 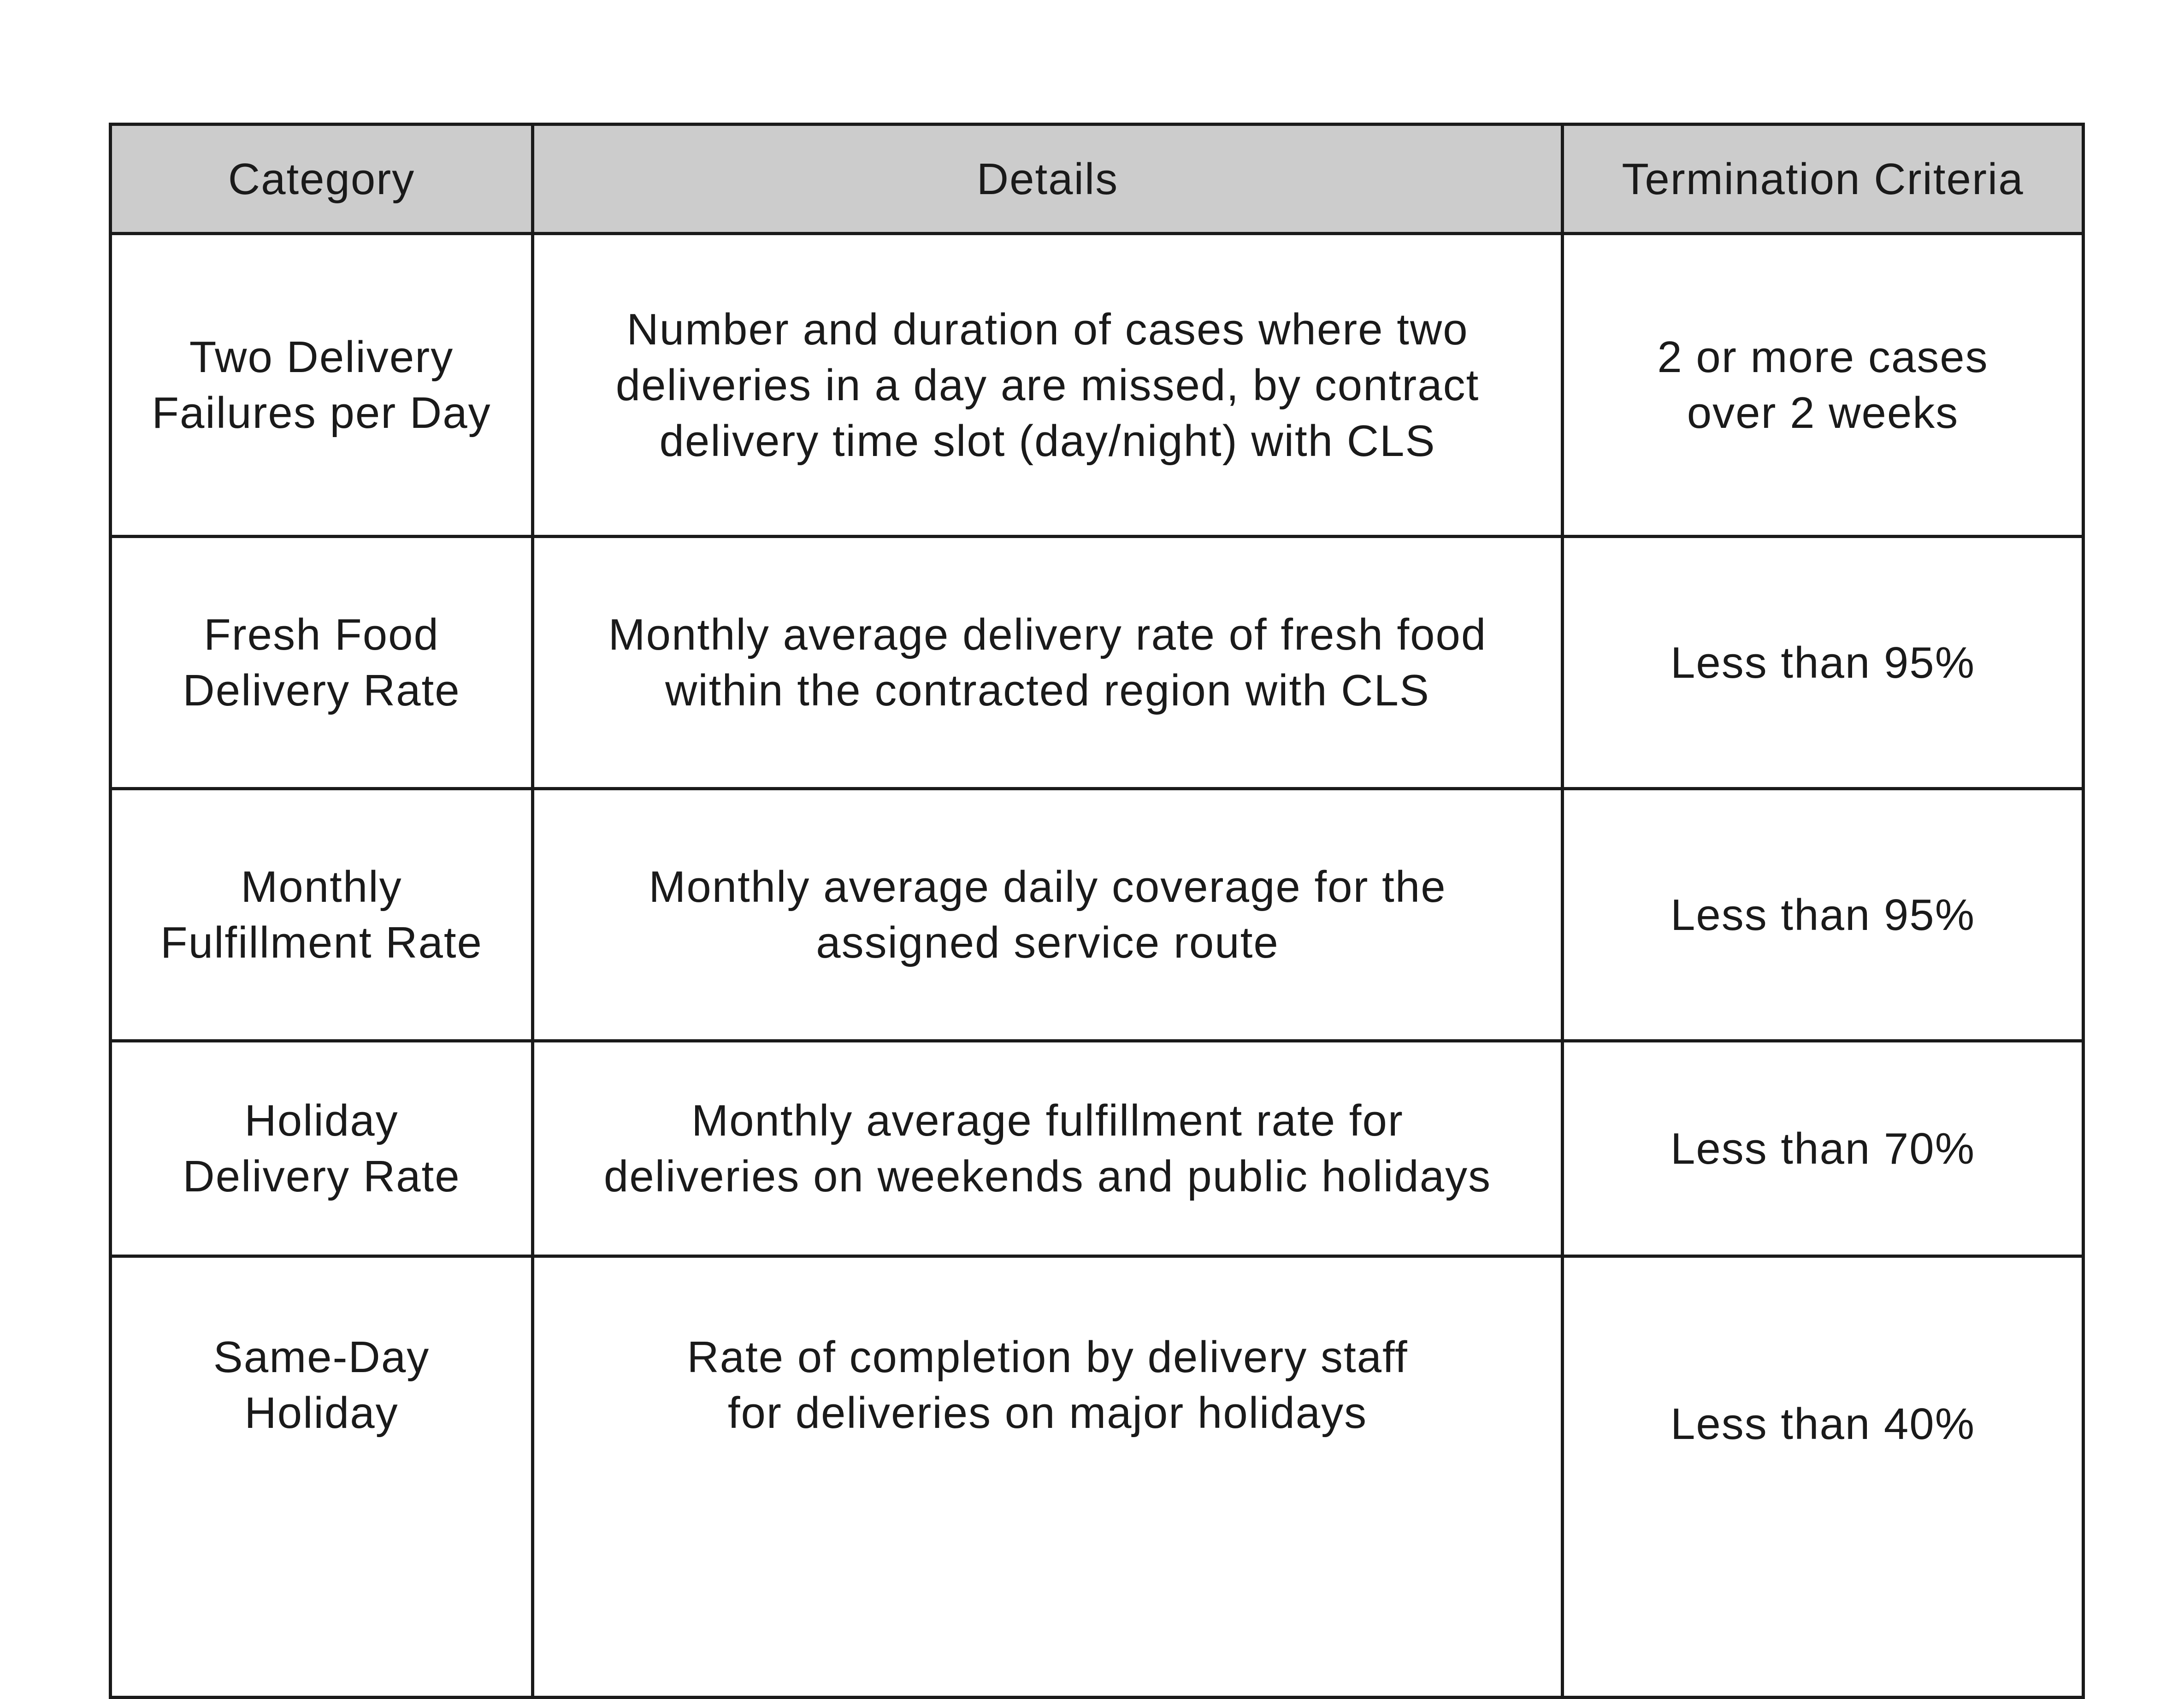 I want to click on category-cell: Fresh Food Delivery Rate, so click(x=321, y=663).